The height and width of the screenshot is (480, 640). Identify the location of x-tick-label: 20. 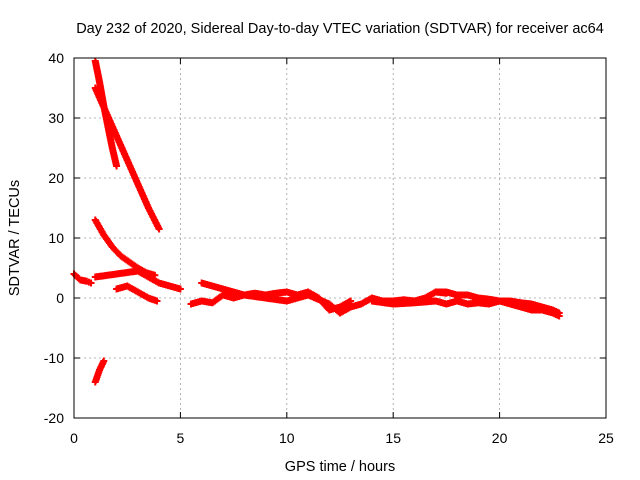
(500, 438).